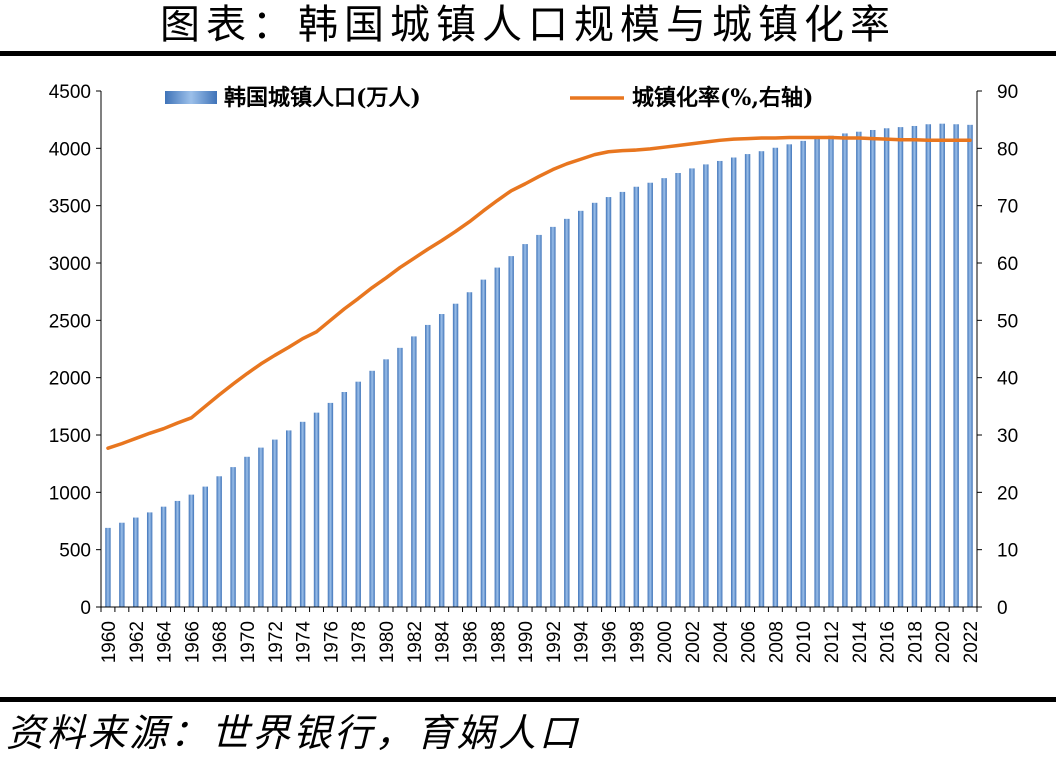 This screenshot has width=1056, height=765. Describe the element at coordinates (528, 53) in the screenshot. I see `top-rule` at that location.